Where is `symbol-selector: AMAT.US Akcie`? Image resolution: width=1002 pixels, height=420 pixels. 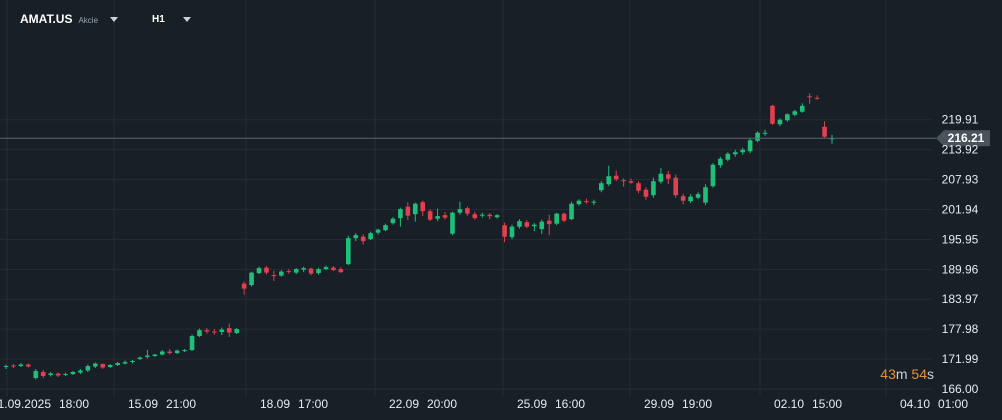 symbol-selector: AMAT.US Akcie is located at coordinates (69, 19).